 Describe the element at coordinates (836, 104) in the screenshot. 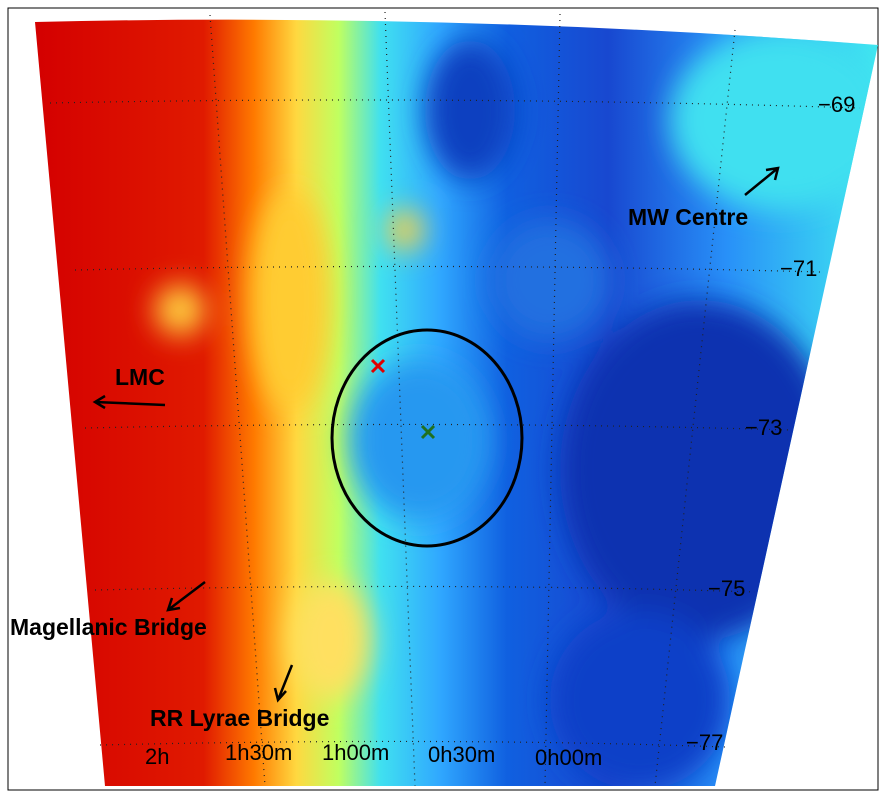

I see `dec-label: −69` at that location.